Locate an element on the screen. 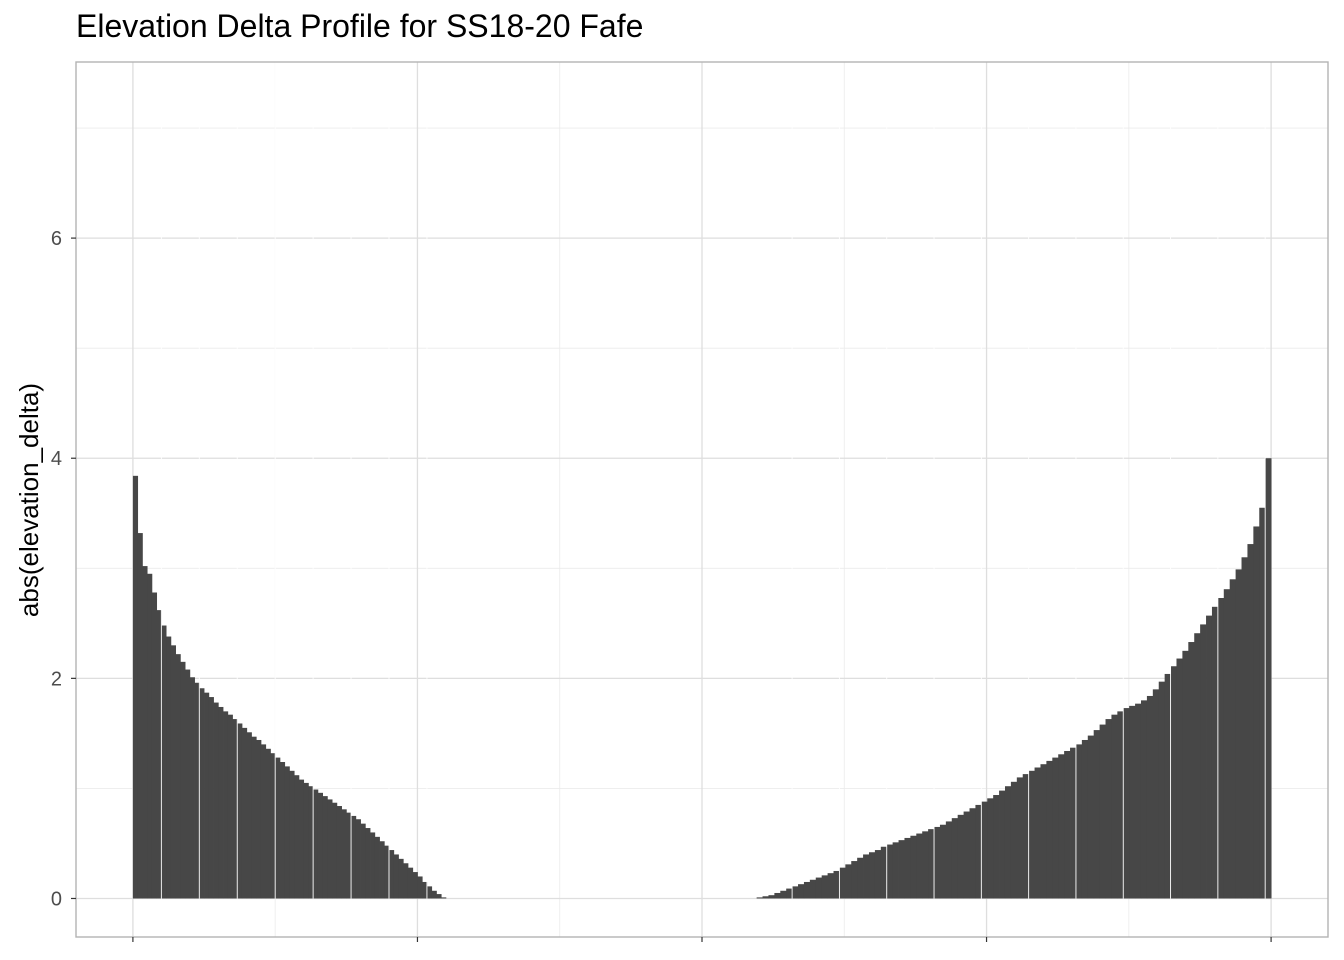 The width and height of the screenshot is (1344, 960). x-axis-ticks is located at coordinates (702, 939).